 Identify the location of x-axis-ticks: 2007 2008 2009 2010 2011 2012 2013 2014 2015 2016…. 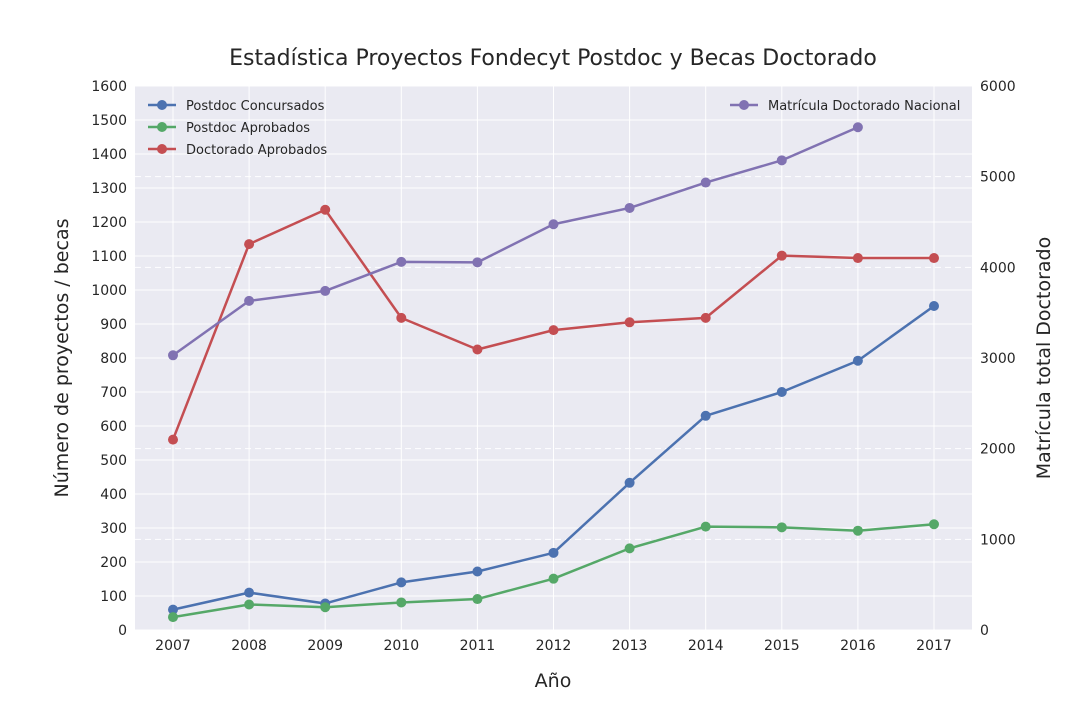
(553, 646).